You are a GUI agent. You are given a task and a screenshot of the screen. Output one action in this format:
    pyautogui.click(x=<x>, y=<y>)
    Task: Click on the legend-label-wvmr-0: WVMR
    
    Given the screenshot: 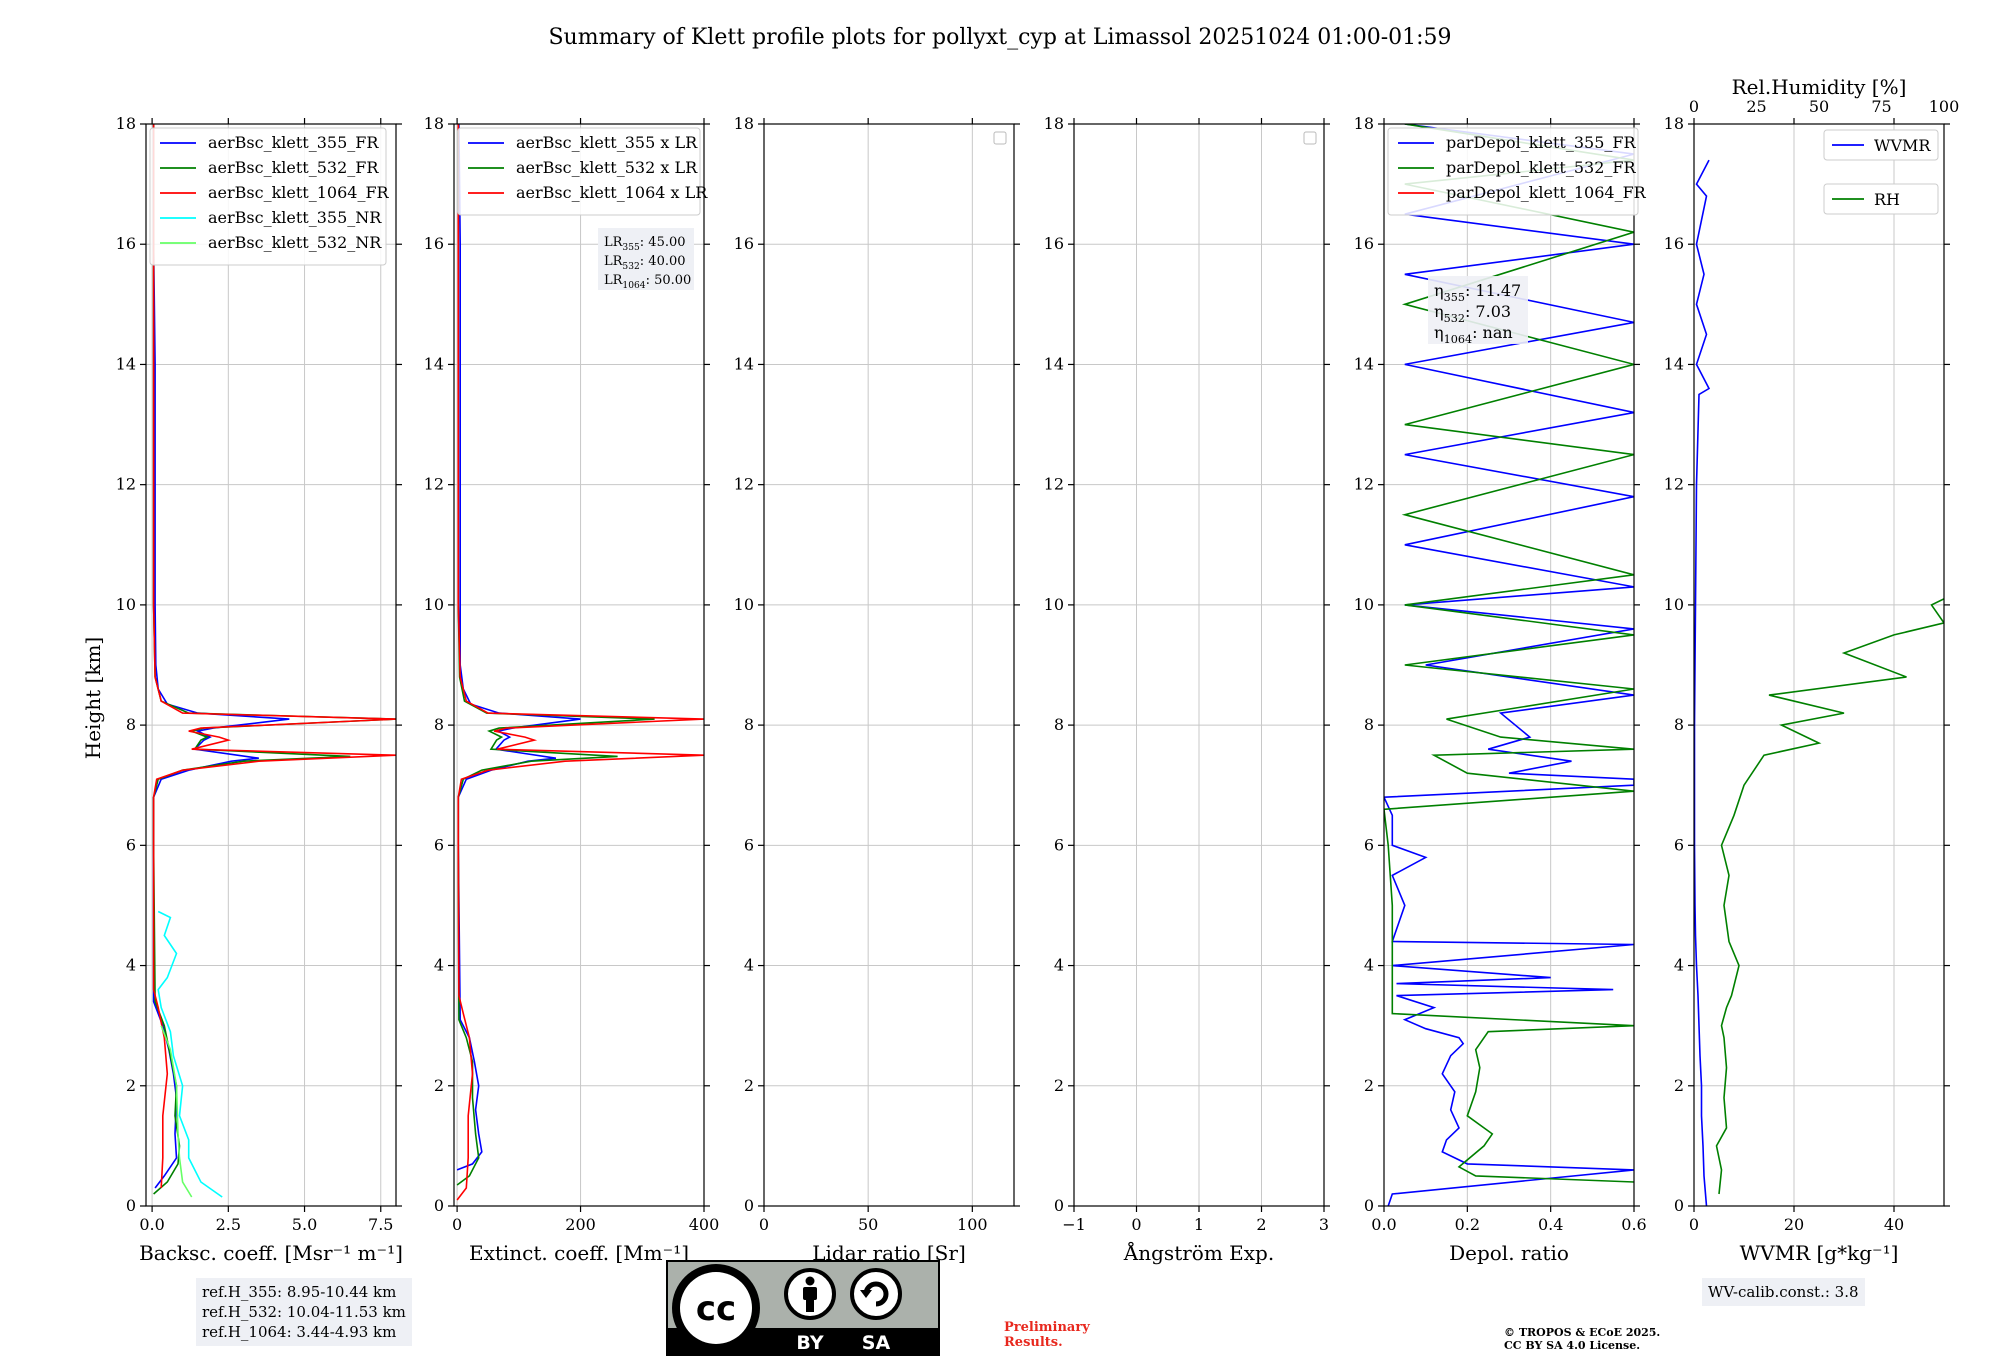 What is the action you would take?
    pyautogui.click(x=1902, y=145)
    